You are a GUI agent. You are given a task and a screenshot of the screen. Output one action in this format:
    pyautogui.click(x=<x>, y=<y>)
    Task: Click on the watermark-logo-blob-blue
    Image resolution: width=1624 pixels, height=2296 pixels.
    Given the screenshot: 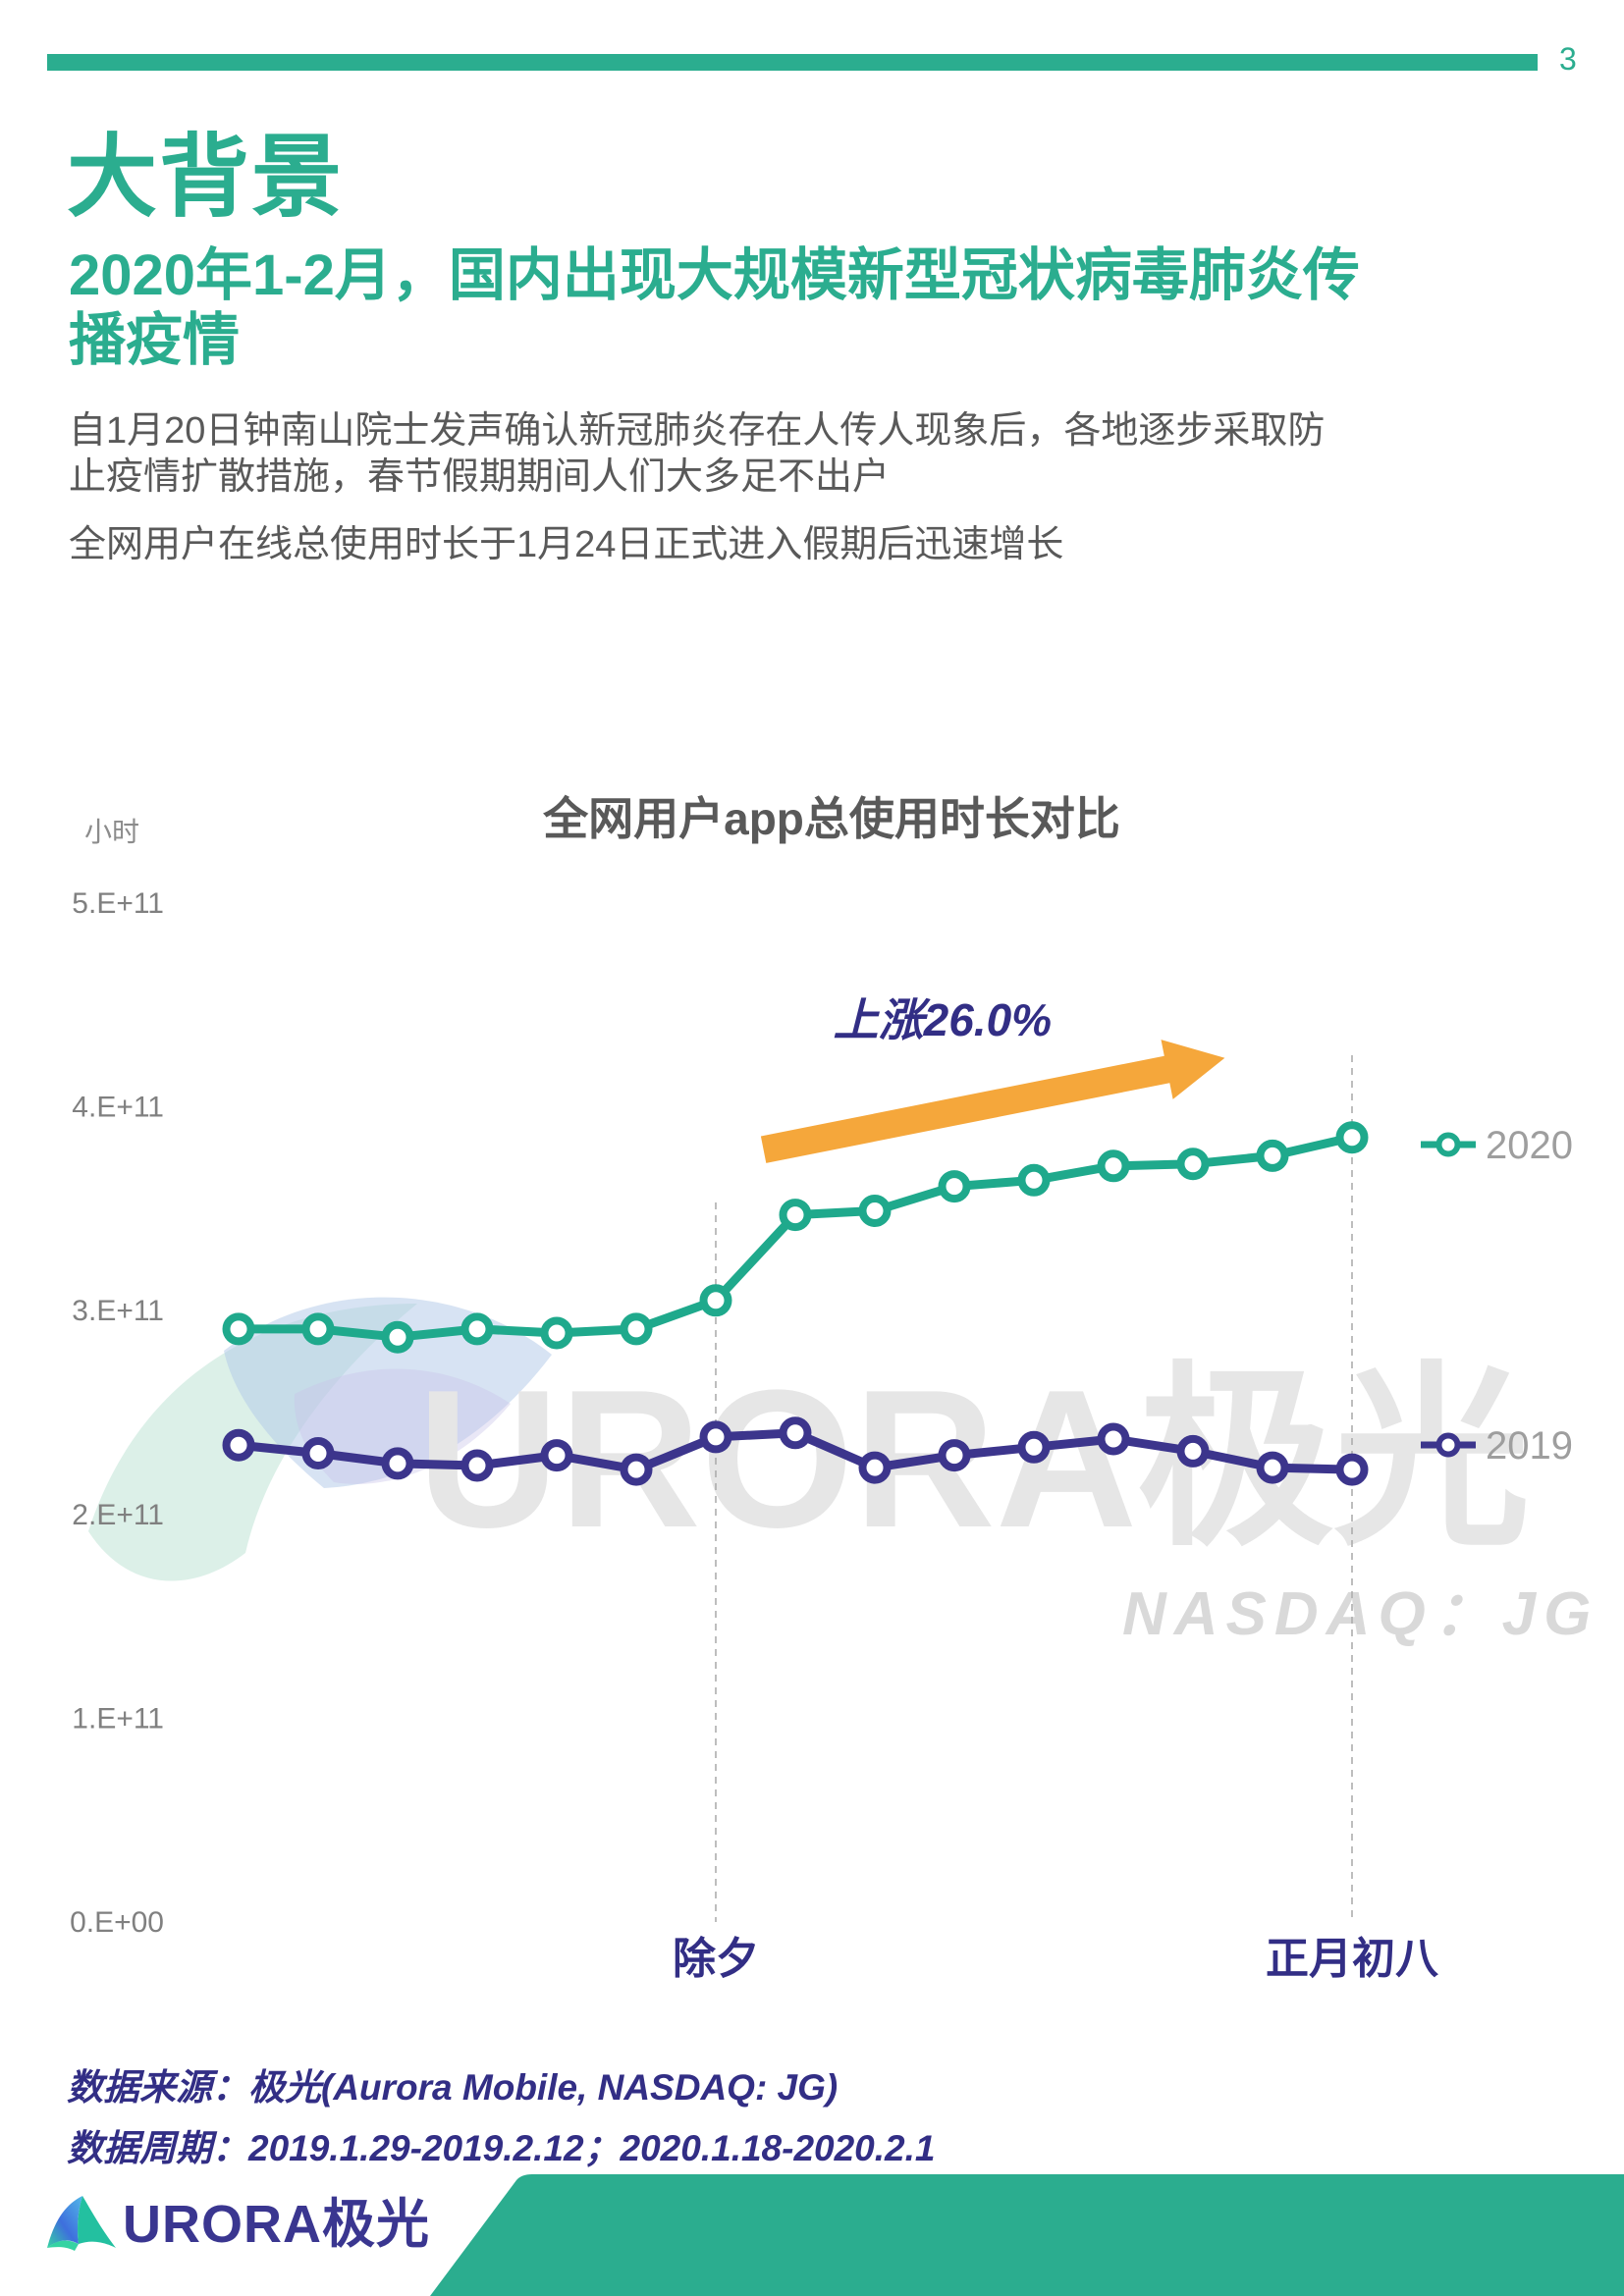 What is the action you would take?
    pyautogui.click(x=388, y=1392)
    